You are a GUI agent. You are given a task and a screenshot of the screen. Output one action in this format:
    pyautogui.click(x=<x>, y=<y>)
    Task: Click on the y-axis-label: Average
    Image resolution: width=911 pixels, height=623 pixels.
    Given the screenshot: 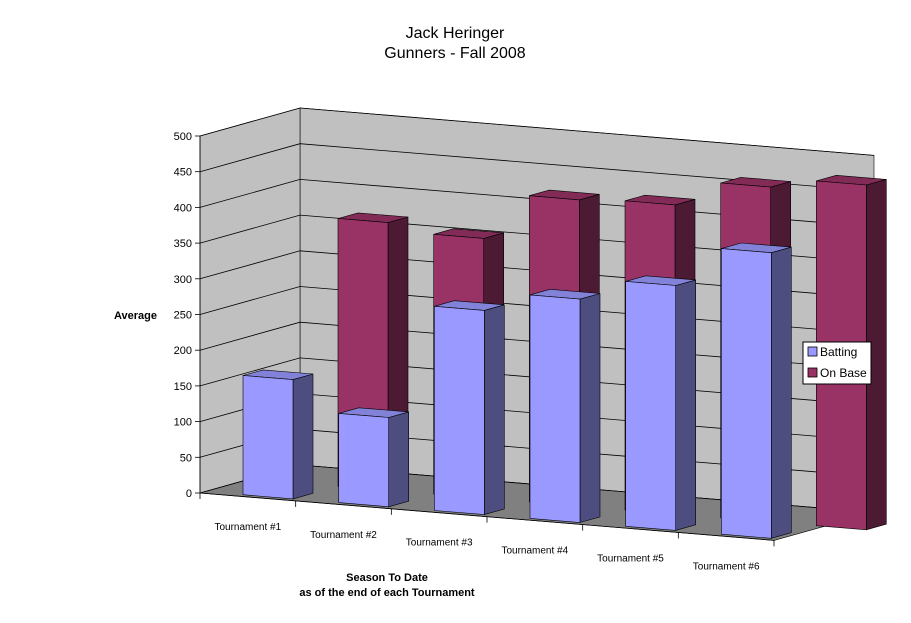 What is the action you would take?
    pyautogui.click(x=135, y=316)
    